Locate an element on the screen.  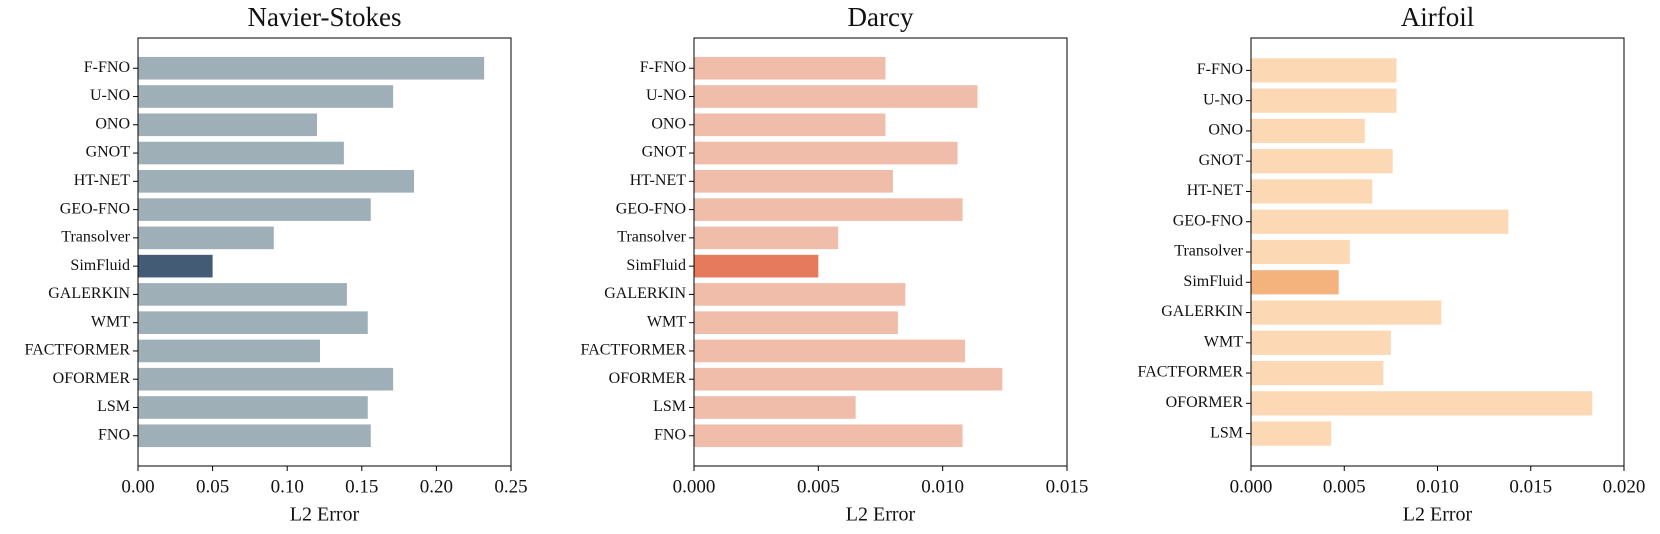
x-tick-label: 0.00 is located at coordinates (137, 486).